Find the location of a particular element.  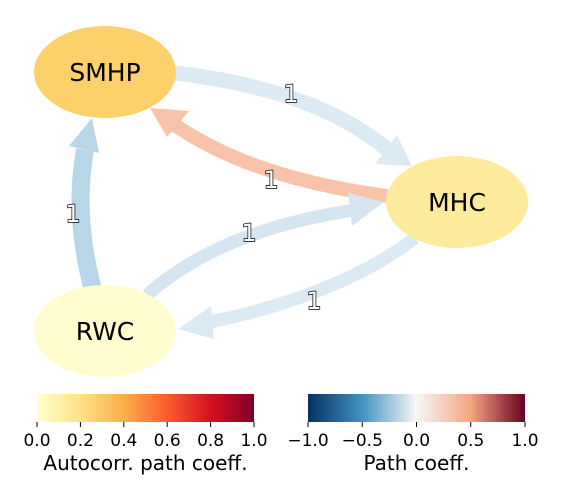

node-mhc-label: MHC is located at coordinates (457, 202).